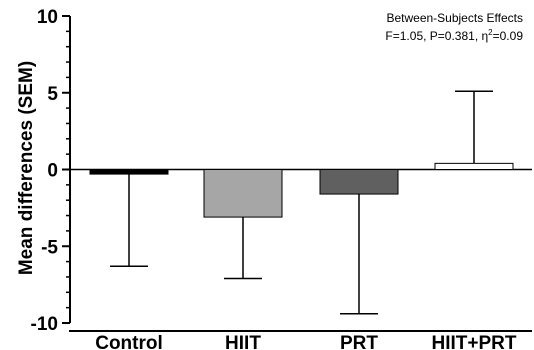  I want to click on category-label: PRT, so click(359, 341).